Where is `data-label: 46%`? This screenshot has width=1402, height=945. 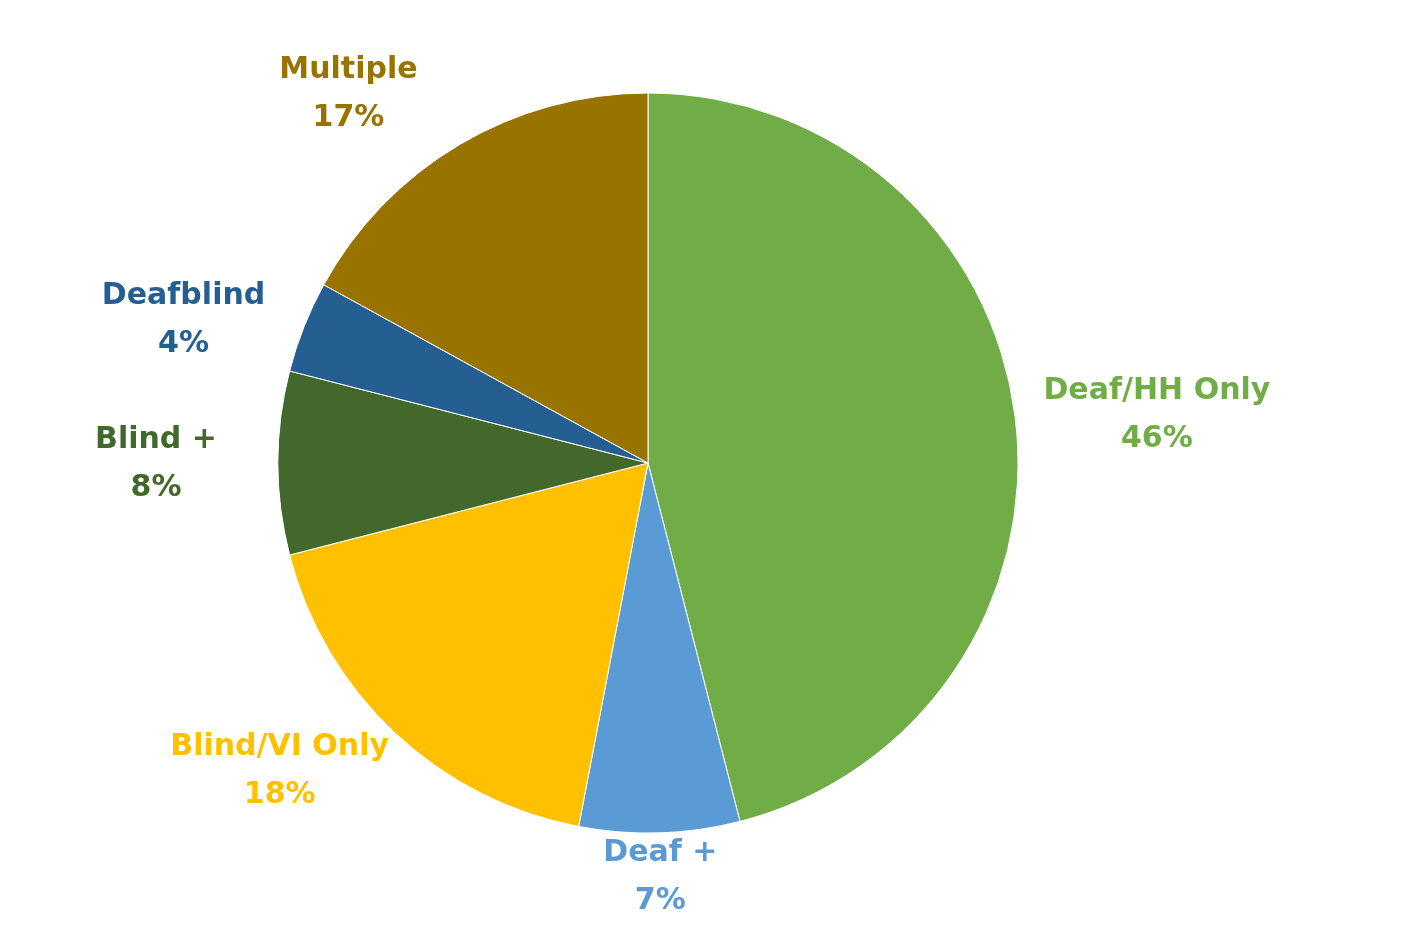 data-label: 46% is located at coordinates (1157, 436).